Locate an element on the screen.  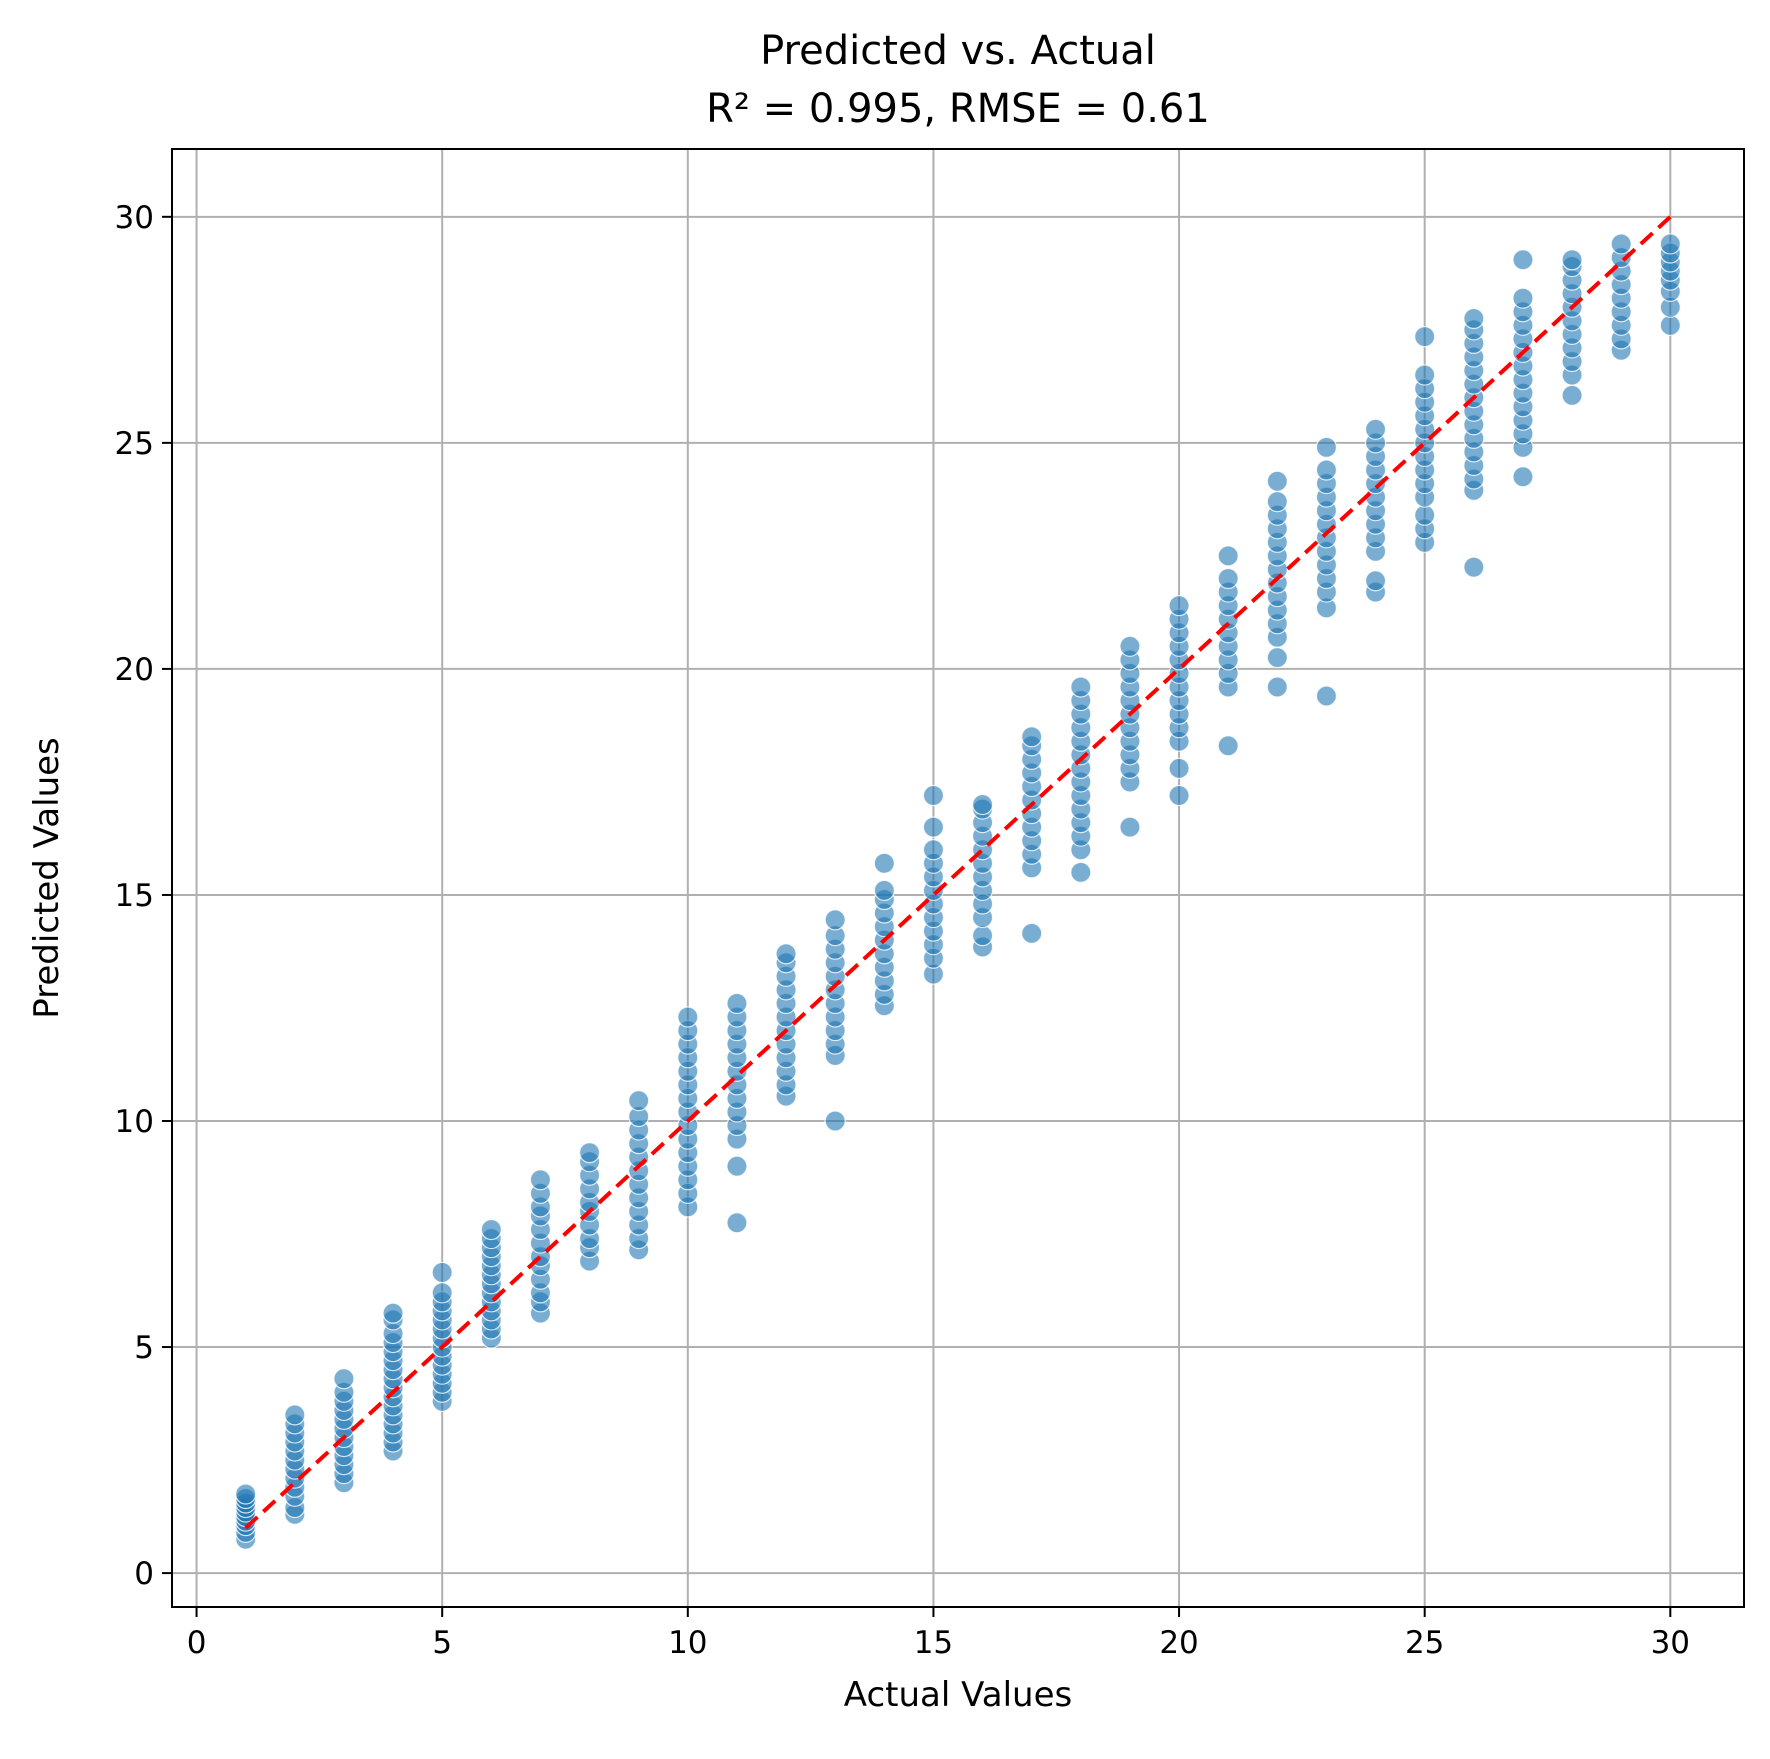
y-tick-label: 30 is located at coordinates (134, 218).